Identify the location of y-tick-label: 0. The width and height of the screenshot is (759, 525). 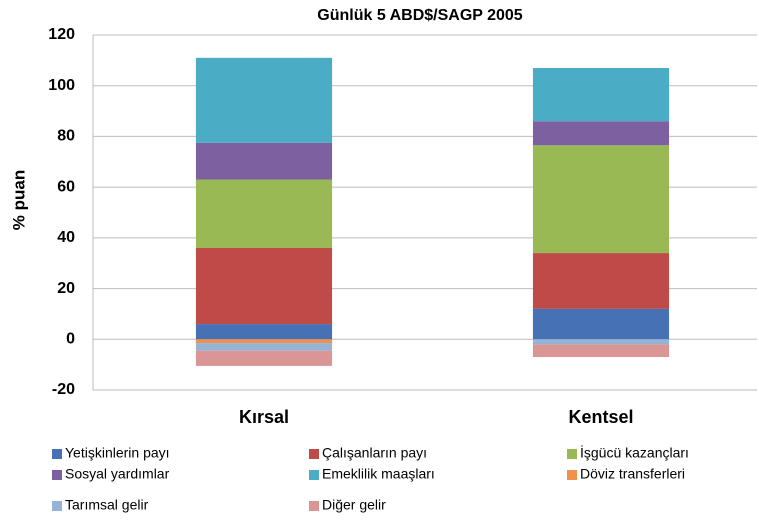
(70, 339).